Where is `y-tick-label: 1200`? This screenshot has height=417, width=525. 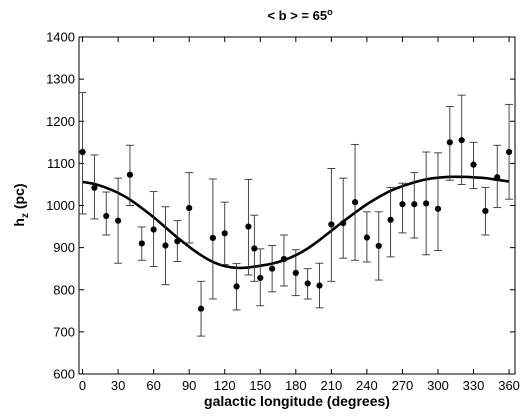 y-tick-label: 1200 is located at coordinates (60, 121).